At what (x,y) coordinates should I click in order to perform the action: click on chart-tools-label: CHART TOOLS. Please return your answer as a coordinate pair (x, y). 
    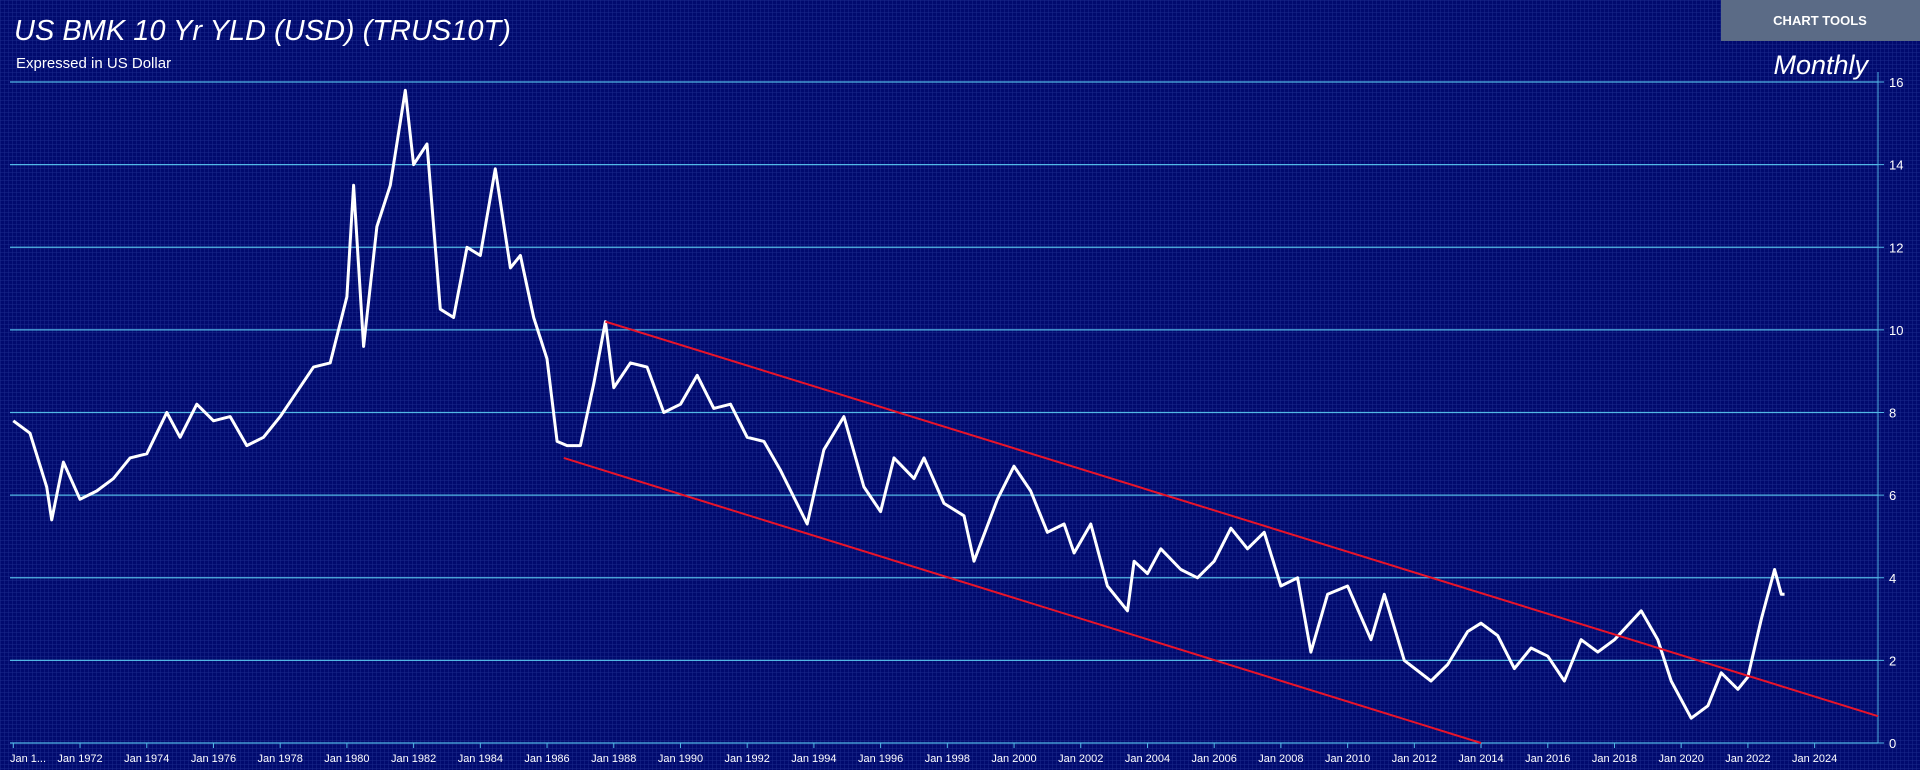
    Looking at the image, I should click on (1820, 20).